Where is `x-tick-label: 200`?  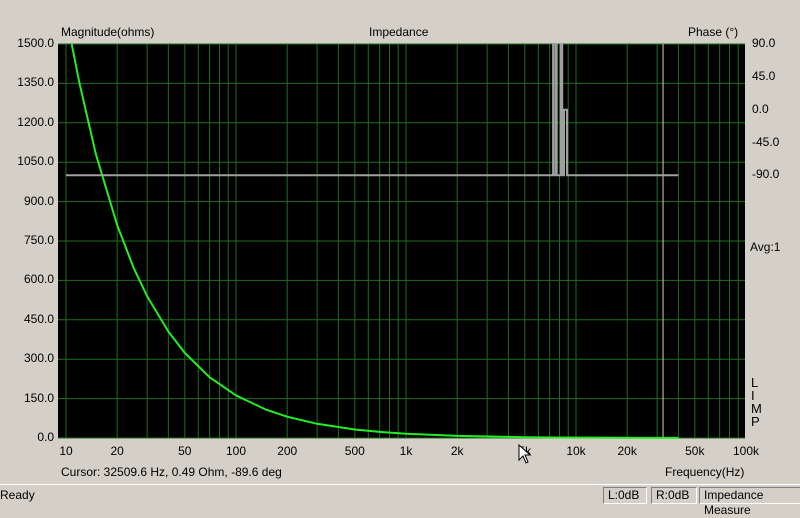 x-tick-label: 200 is located at coordinates (287, 451).